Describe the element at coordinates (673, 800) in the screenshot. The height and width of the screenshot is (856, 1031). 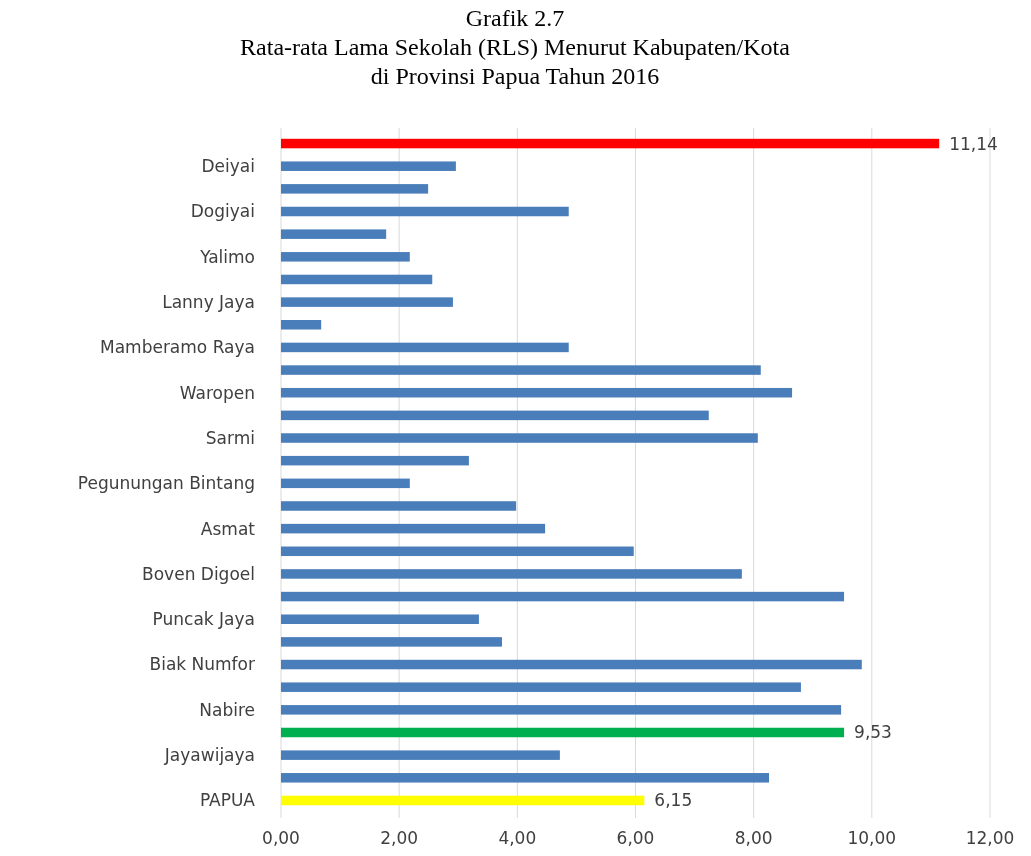
I see `data-label: 6,15` at that location.